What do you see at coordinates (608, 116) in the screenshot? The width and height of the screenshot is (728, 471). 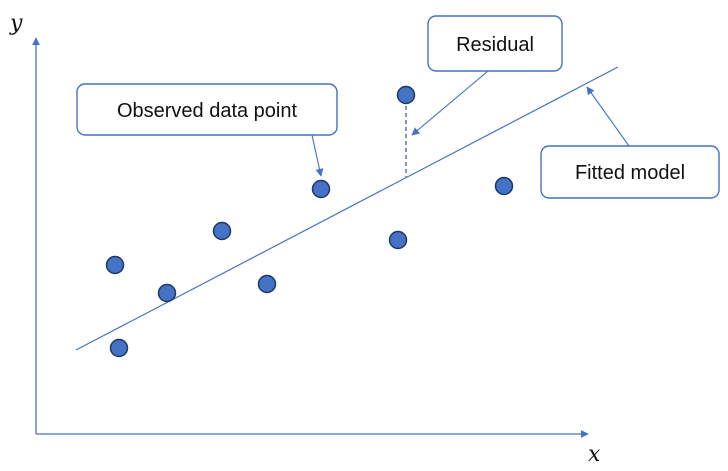 I see `fitted-pointer-arrow` at bounding box center [608, 116].